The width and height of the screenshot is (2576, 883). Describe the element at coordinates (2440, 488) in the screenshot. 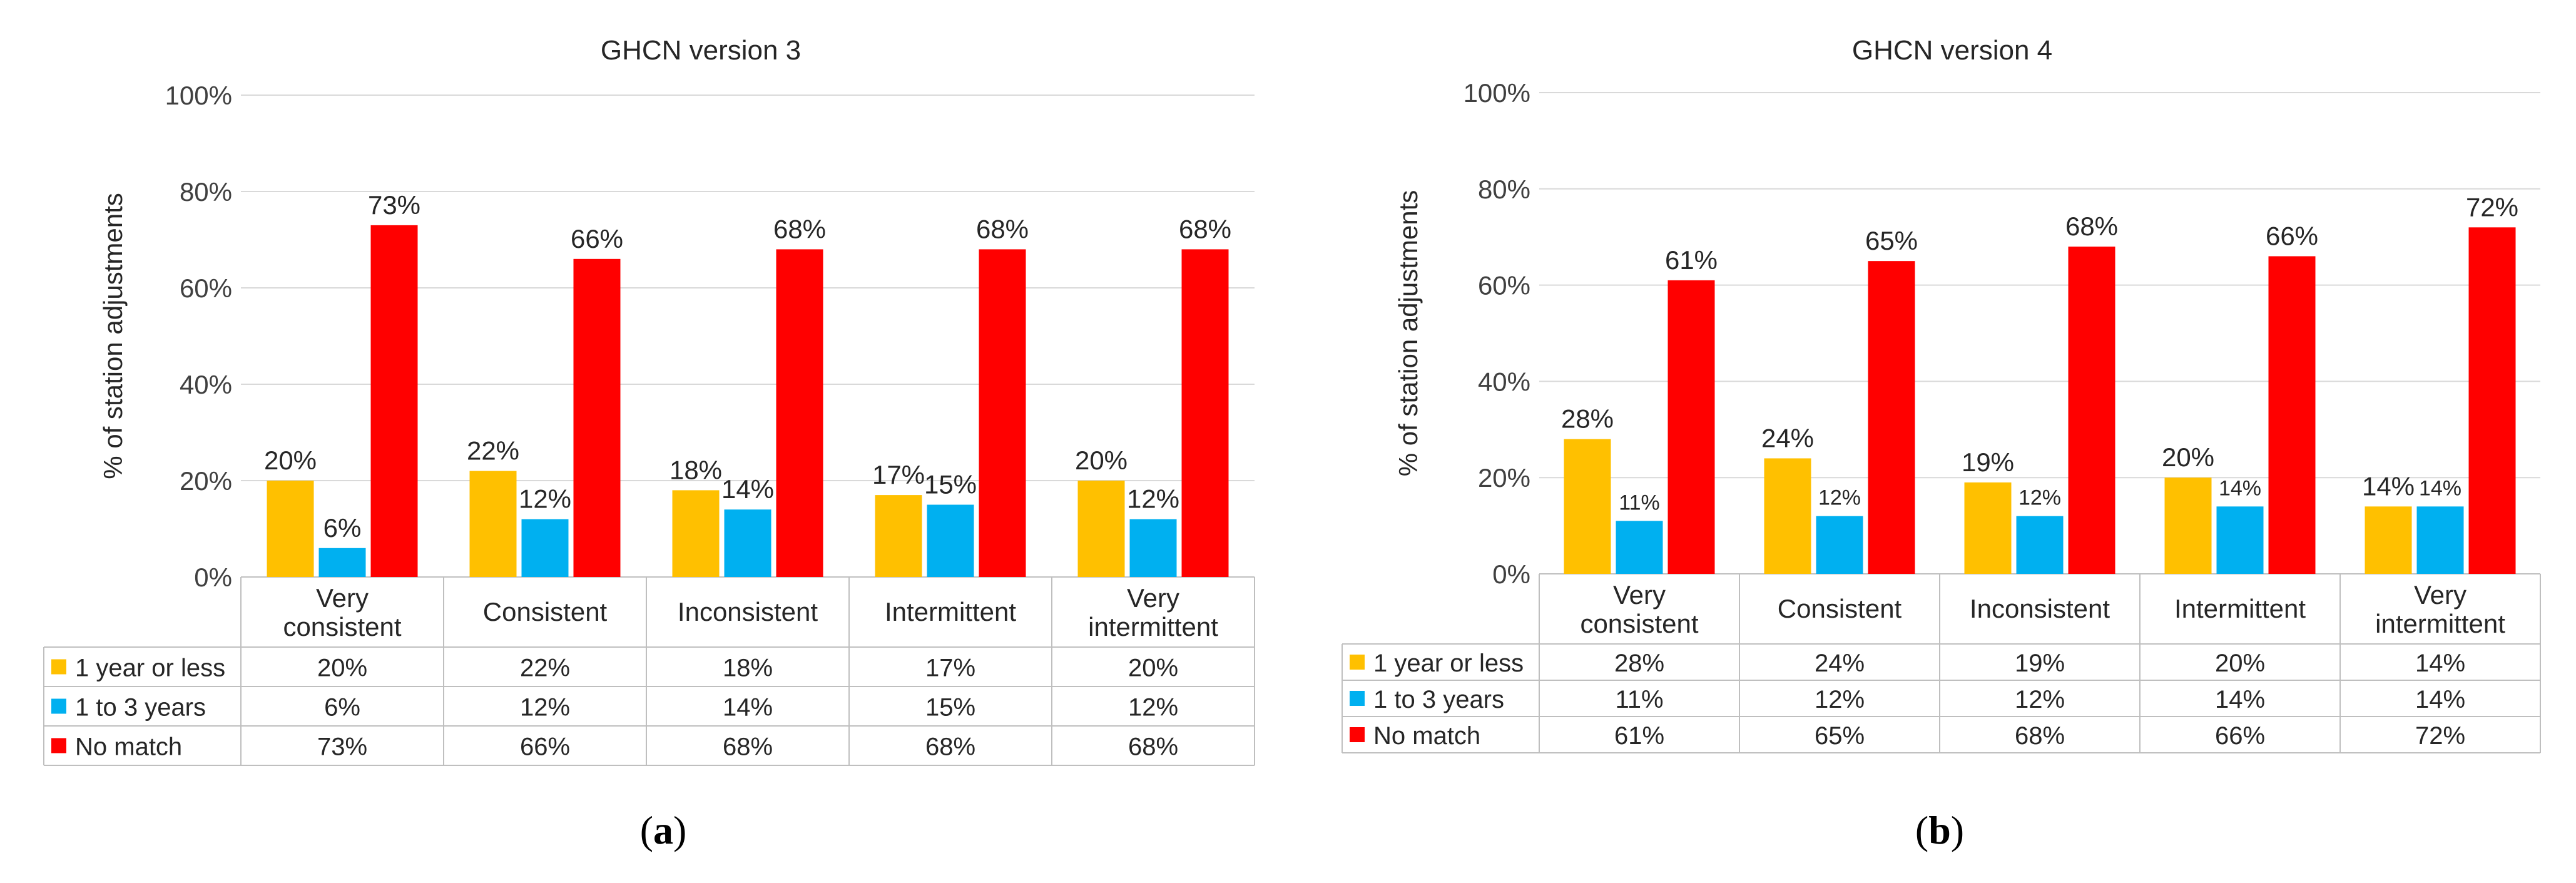

I see `data-label: 14%` at that location.